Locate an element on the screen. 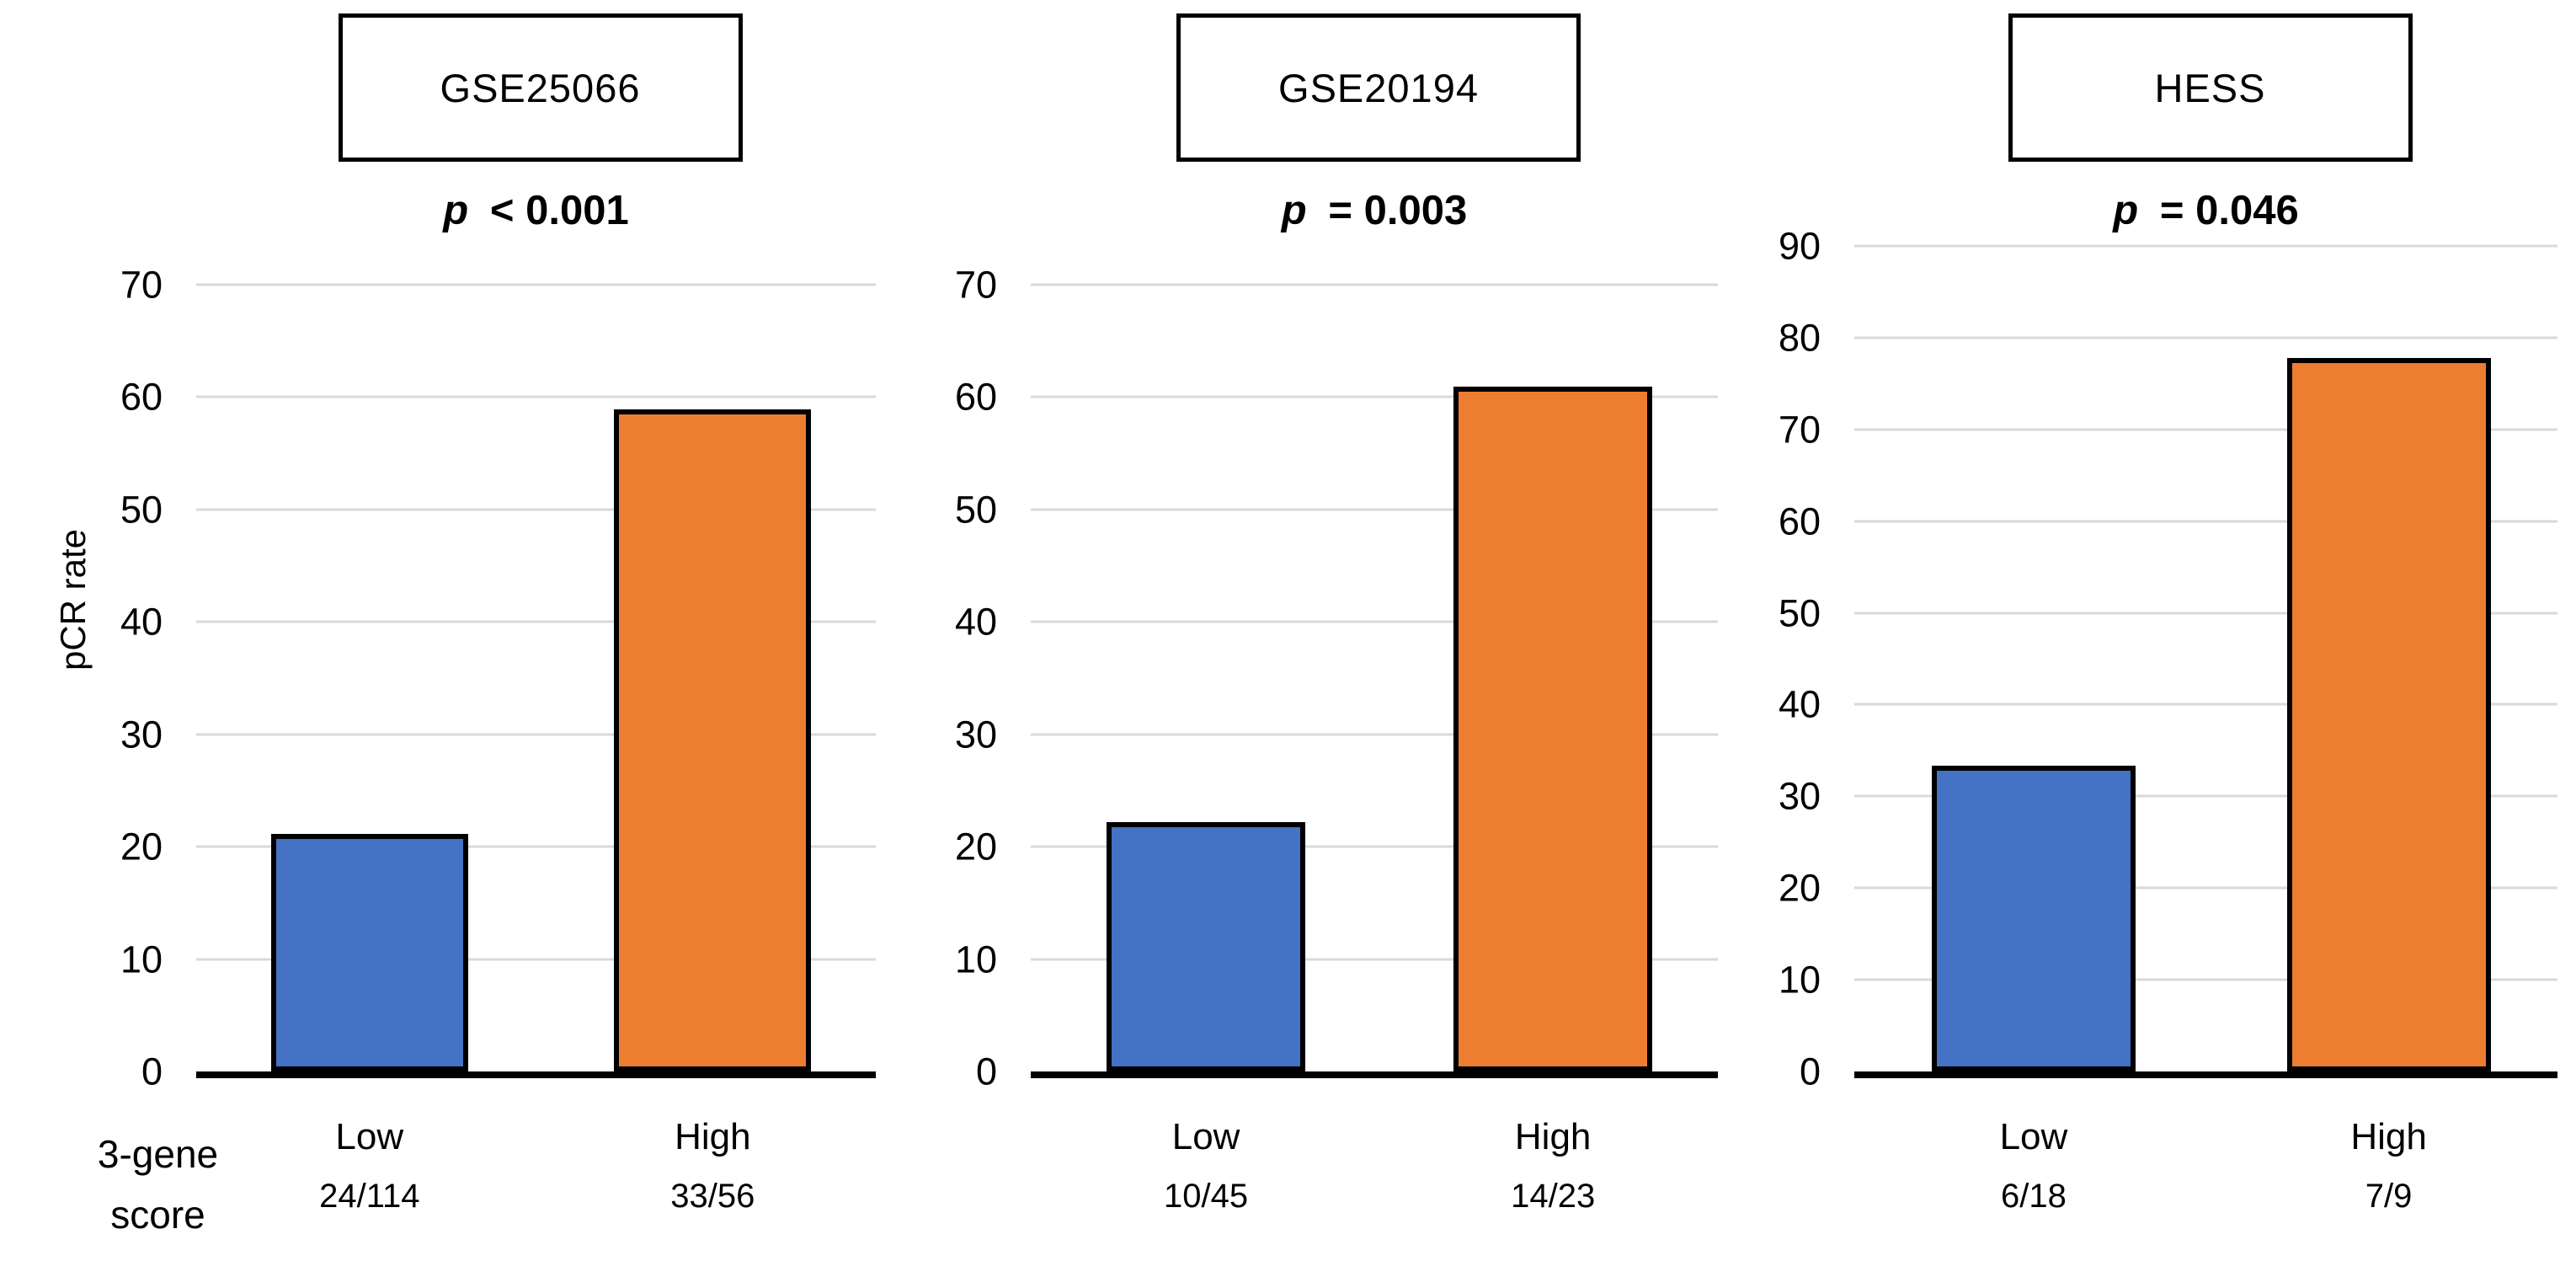 The height and width of the screenshot is (1261, 2576). fraction-label-low: 6/18 is located at coordinates (2033, 1196).